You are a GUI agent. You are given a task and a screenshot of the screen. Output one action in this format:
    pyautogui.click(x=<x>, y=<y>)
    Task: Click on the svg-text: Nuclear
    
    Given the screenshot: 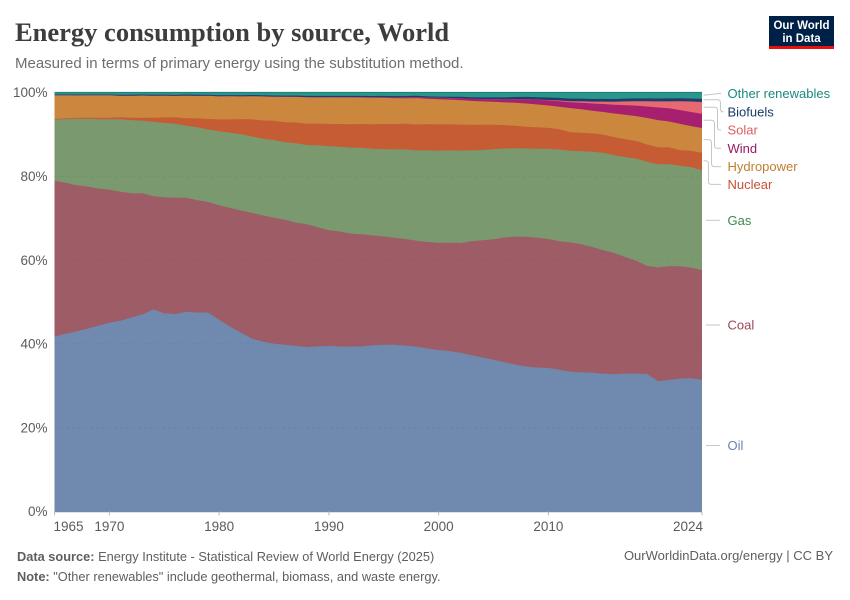 What is the action you would take?
    pyautogui.click(x=750, y=184)
    